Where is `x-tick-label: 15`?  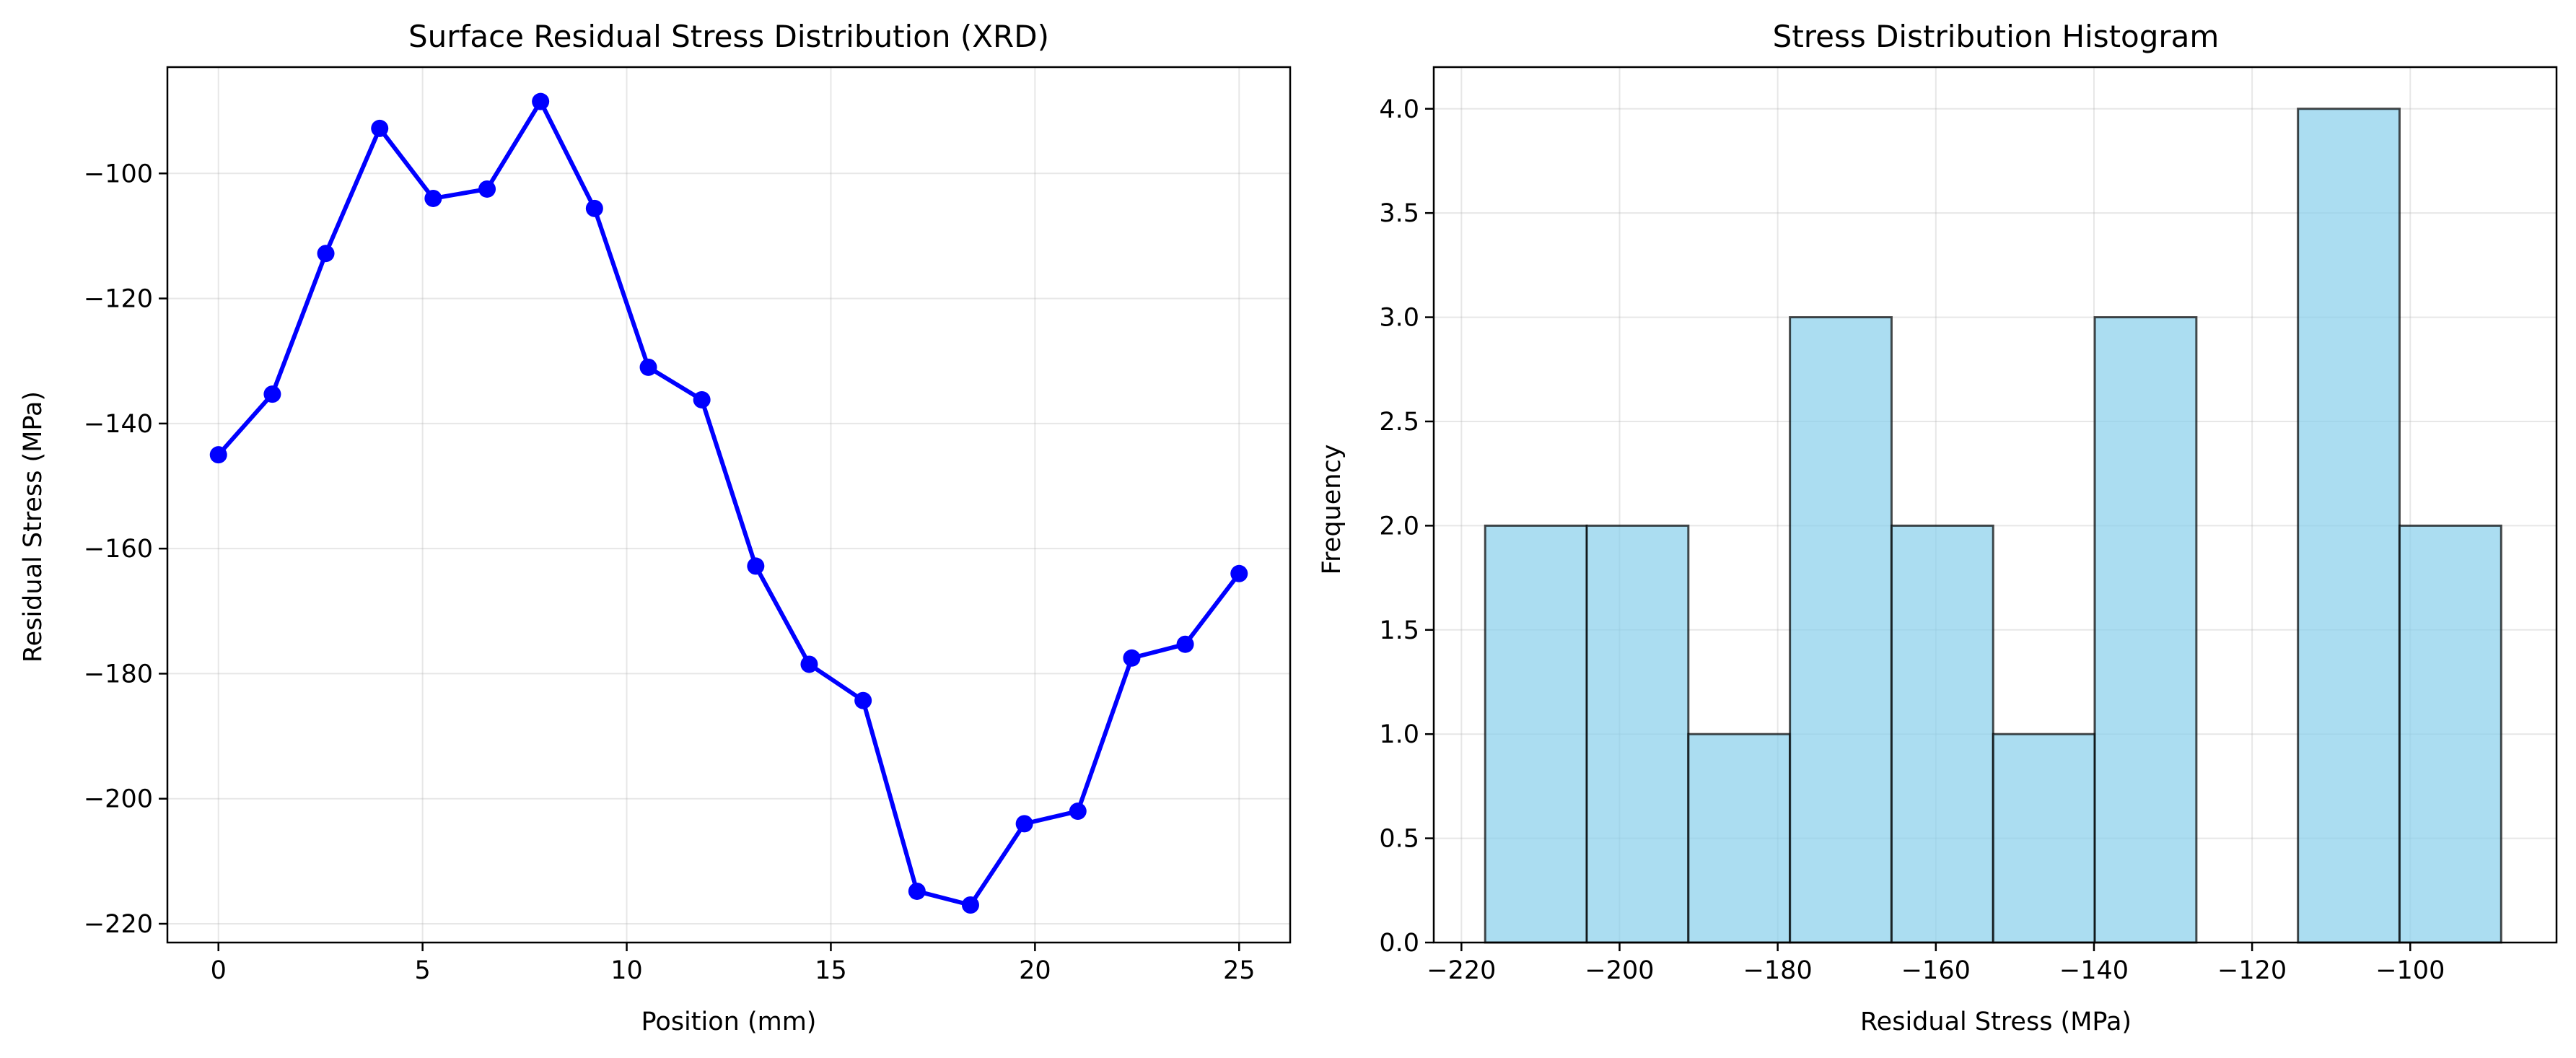 x-tick-label: 15 is located at coordinates (831, 970).